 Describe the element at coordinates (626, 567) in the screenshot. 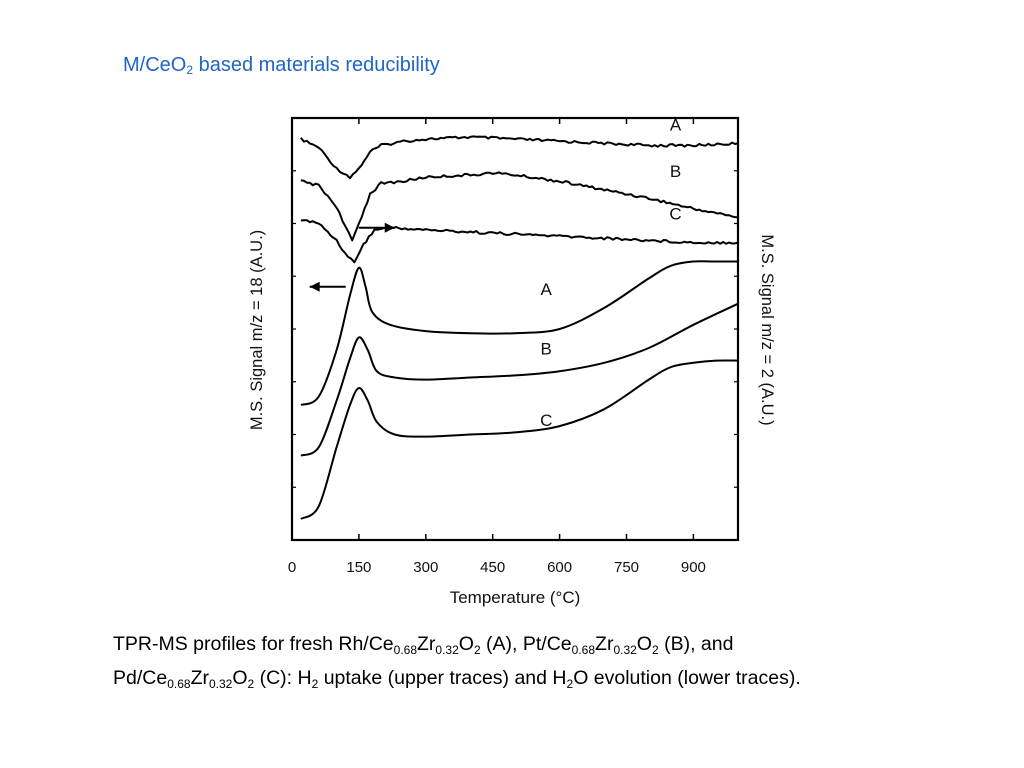

I see `x-tick-label: 750` at that location.